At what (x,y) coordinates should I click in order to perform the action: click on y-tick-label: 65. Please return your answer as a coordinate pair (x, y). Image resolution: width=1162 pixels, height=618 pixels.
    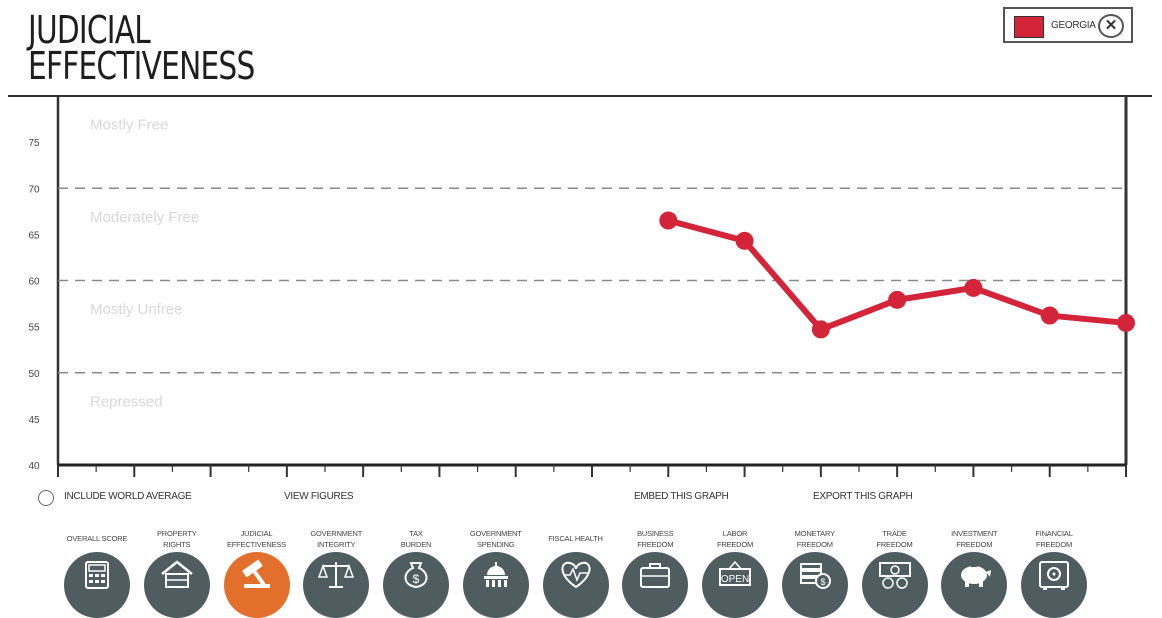
    Looking at the image, I should click on (34, 235).